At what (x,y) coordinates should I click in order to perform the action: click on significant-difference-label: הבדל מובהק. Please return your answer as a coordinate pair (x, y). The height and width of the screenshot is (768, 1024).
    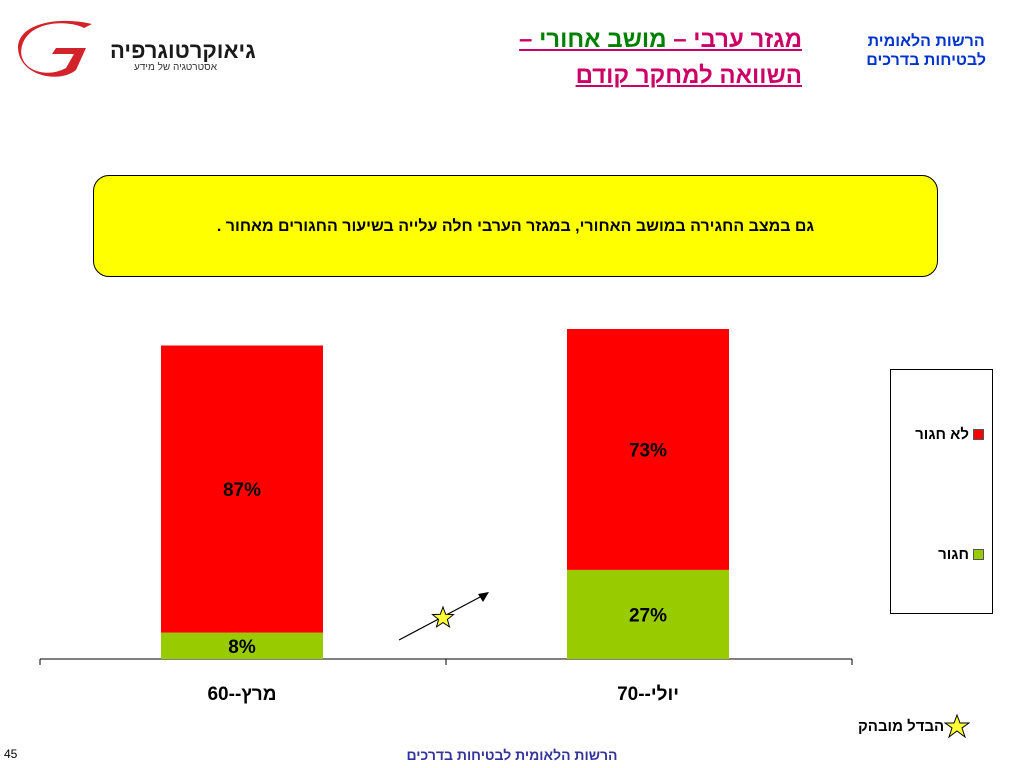
    Looking at the image, I should click on (901, 726).